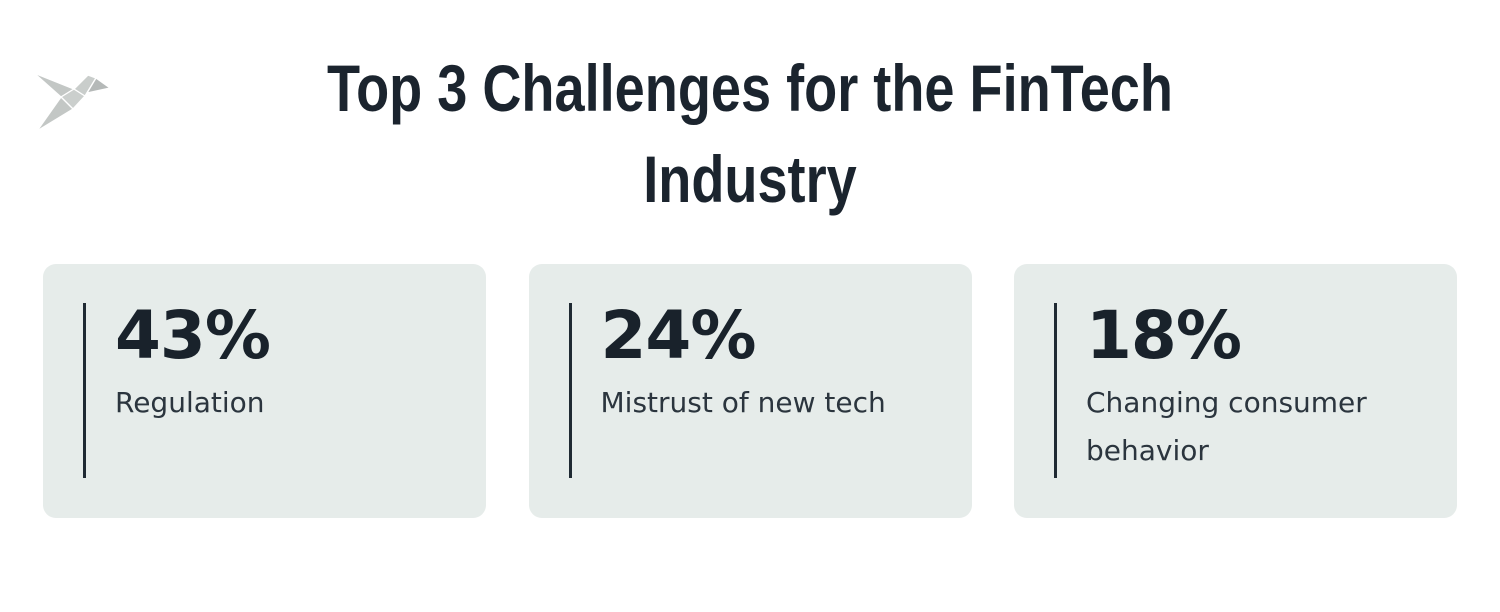 The image size is (1500, 612). I want to click on stat-card-content: 43% Regulation, so click(193, 362).